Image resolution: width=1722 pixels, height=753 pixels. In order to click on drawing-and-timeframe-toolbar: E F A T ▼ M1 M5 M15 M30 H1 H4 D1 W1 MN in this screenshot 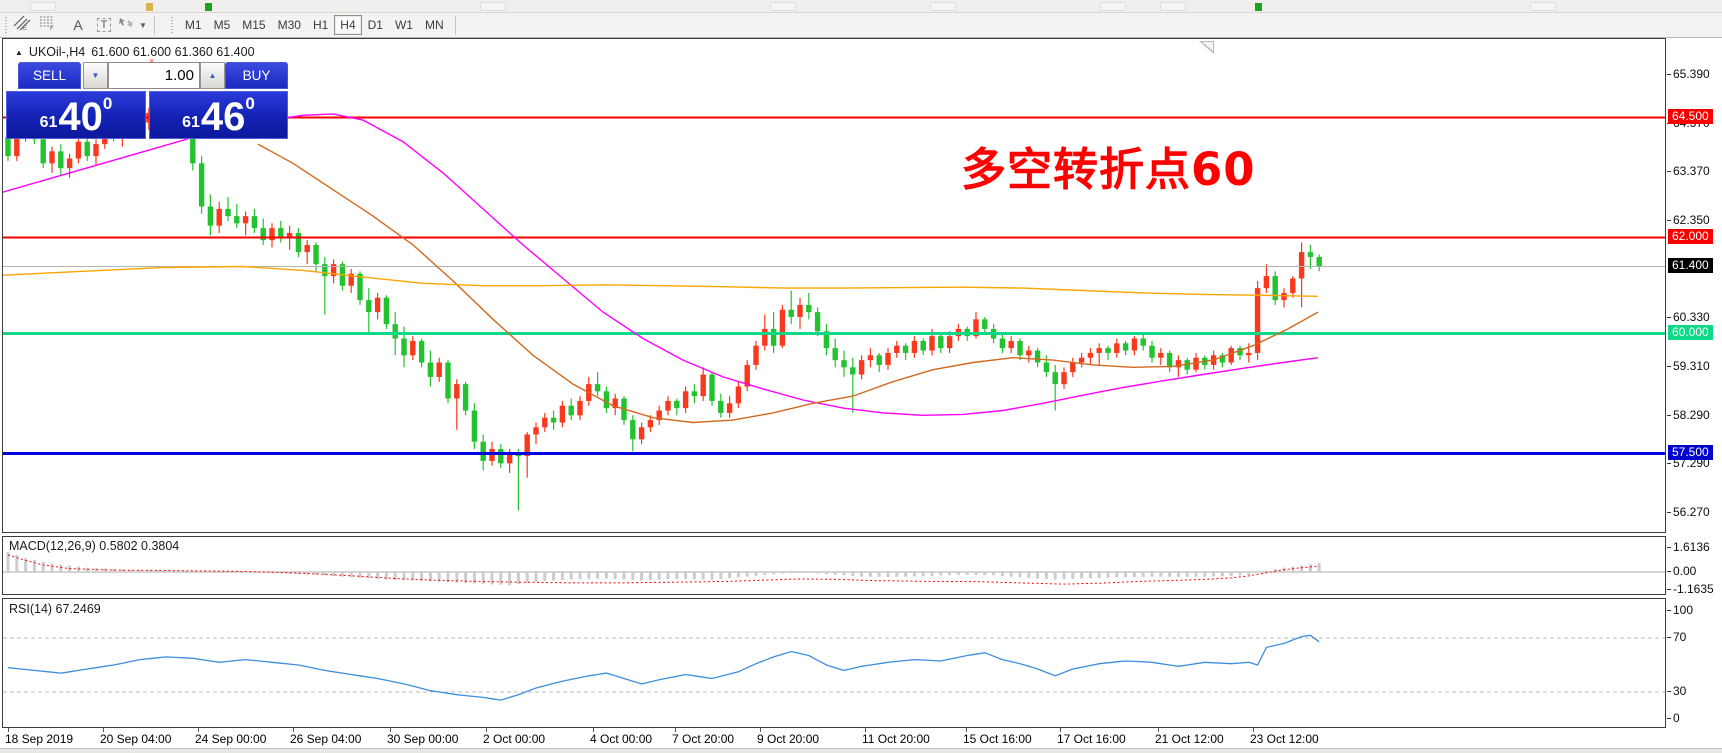, I will do `click(861, 25)`.